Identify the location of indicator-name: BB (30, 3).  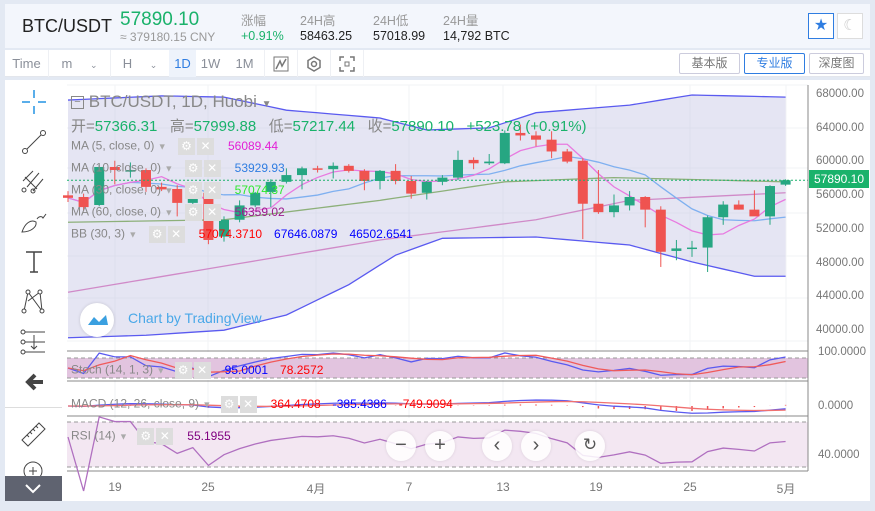
(98, 233).